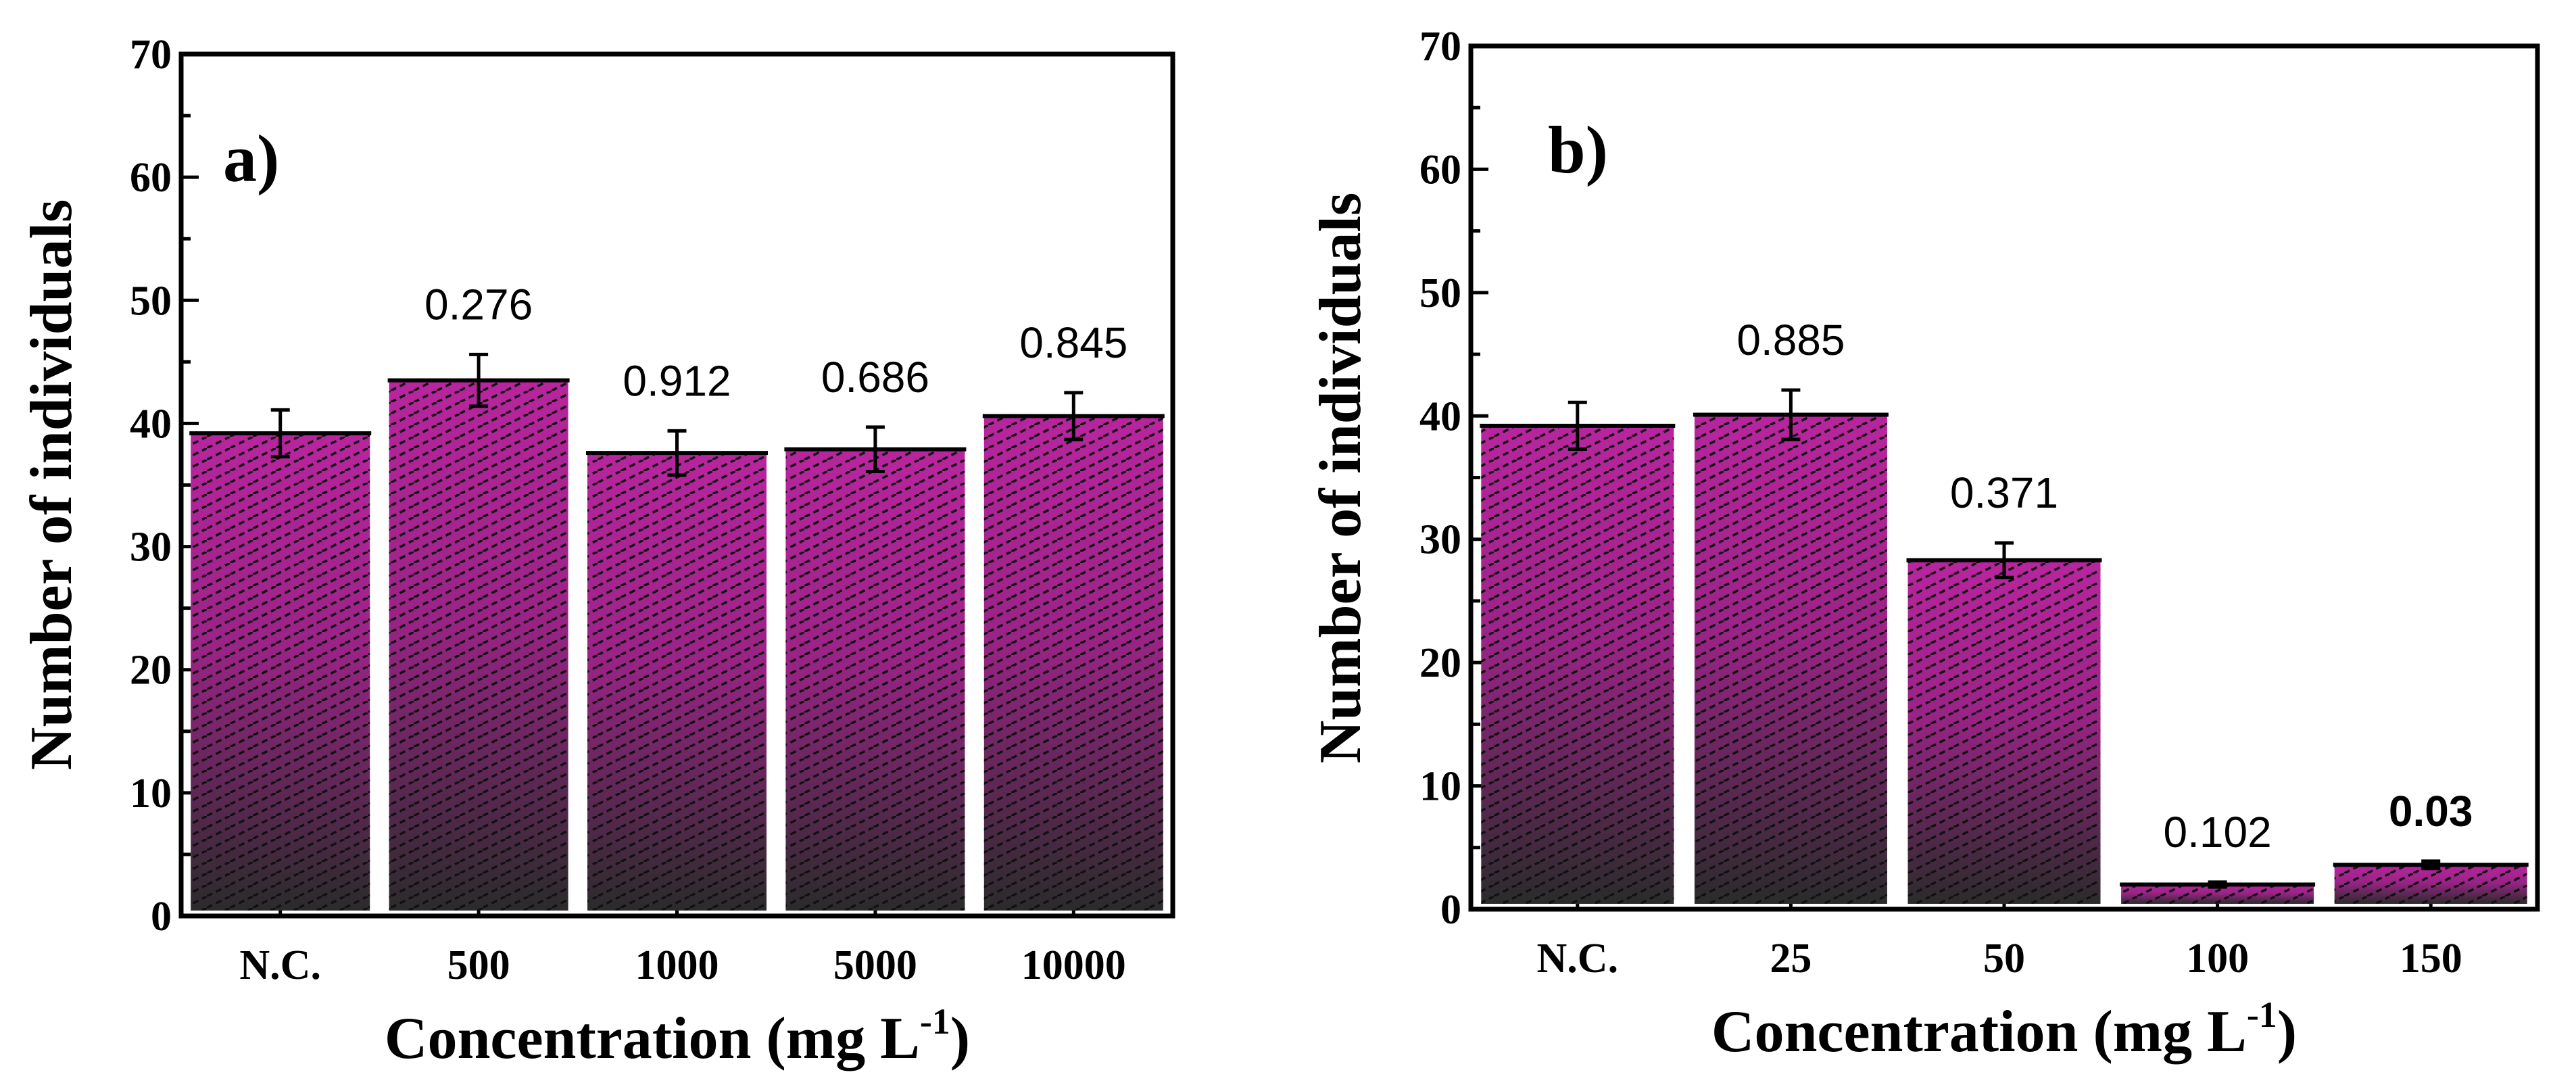 The width and height of the screenshot is (2576, 1087). I want to click on panel-label-b: b), so click(1578, 149).